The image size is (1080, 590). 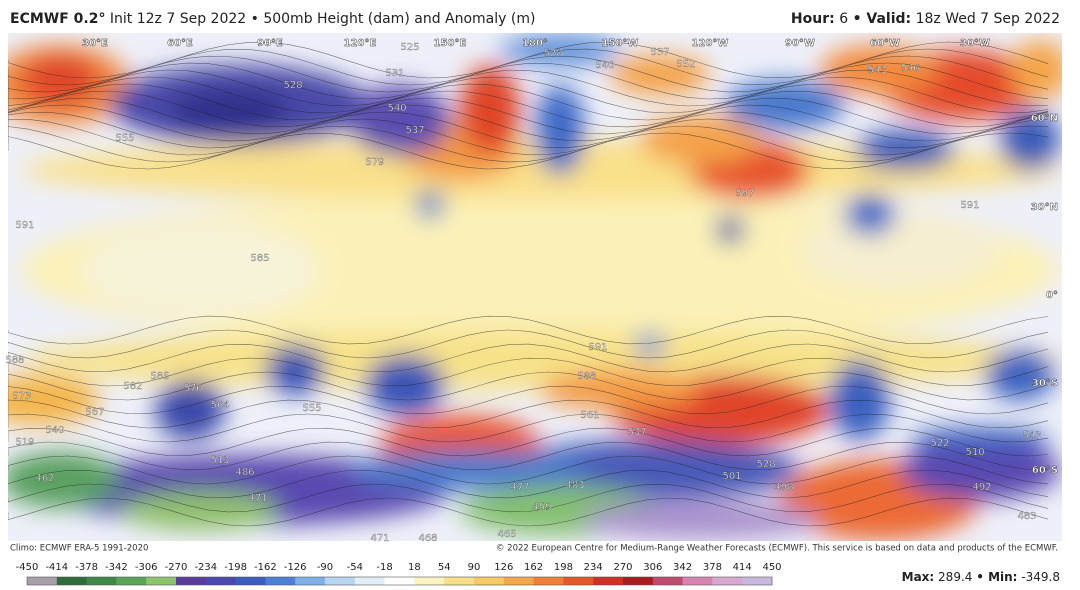 What do you see at coordinates (219, 405) in the screenshot?
I see `contour-label: 564` at bounding box center [219, 405].